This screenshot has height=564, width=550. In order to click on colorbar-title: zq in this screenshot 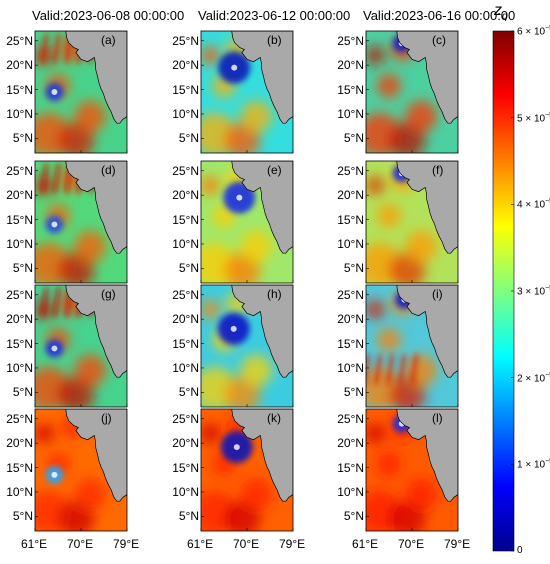, I will do `click(501, 12)`.